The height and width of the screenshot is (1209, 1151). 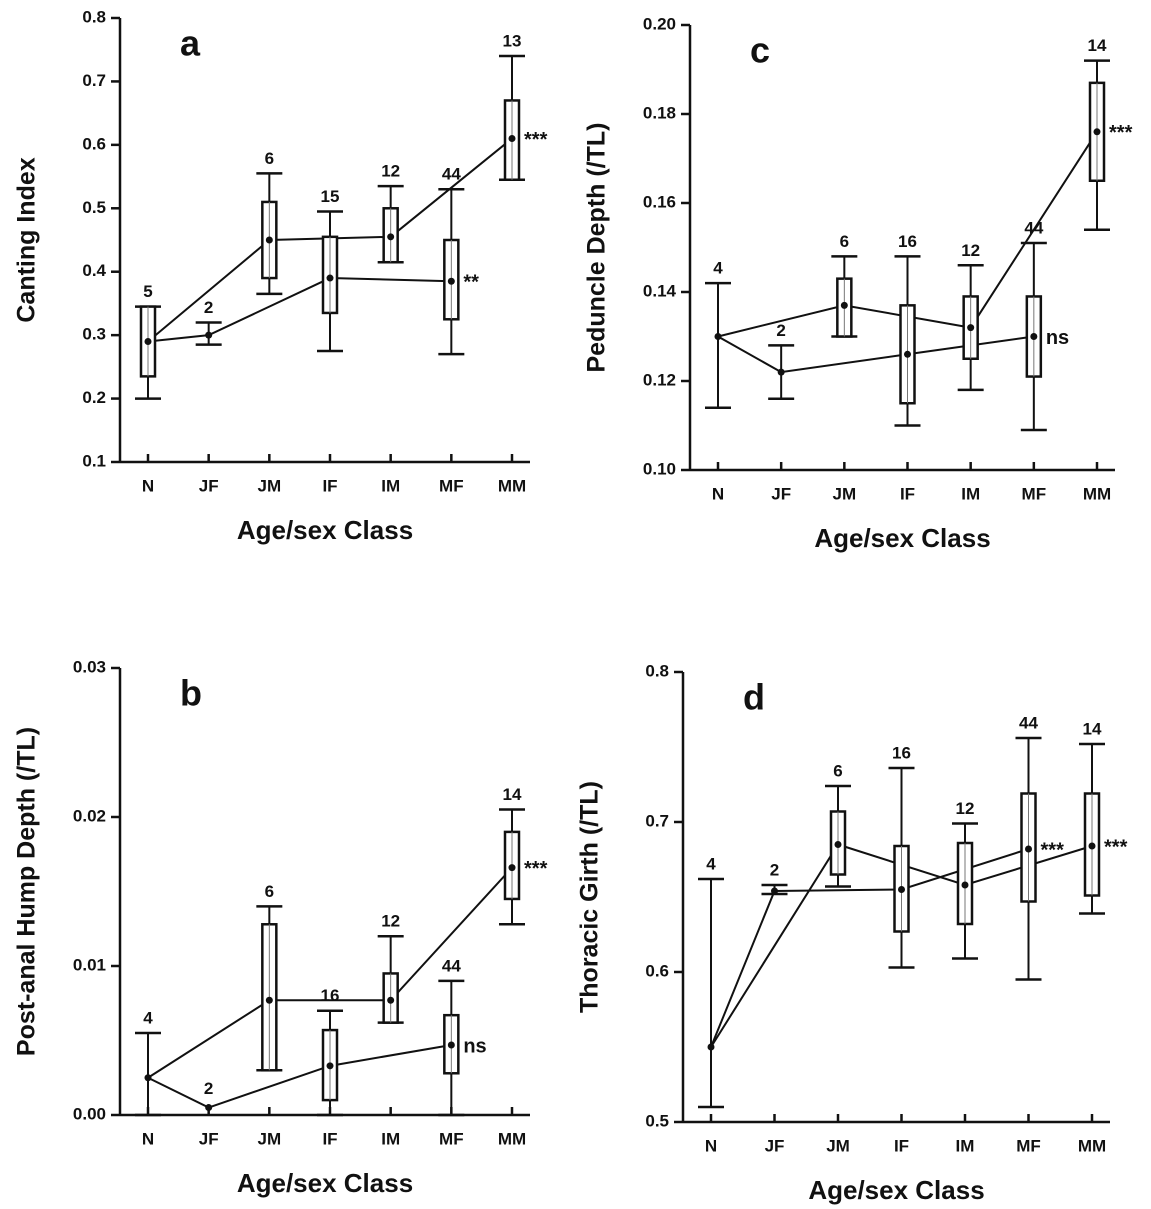 I want to click on y-tick-label: 0.03, so click(x=89, y=666).